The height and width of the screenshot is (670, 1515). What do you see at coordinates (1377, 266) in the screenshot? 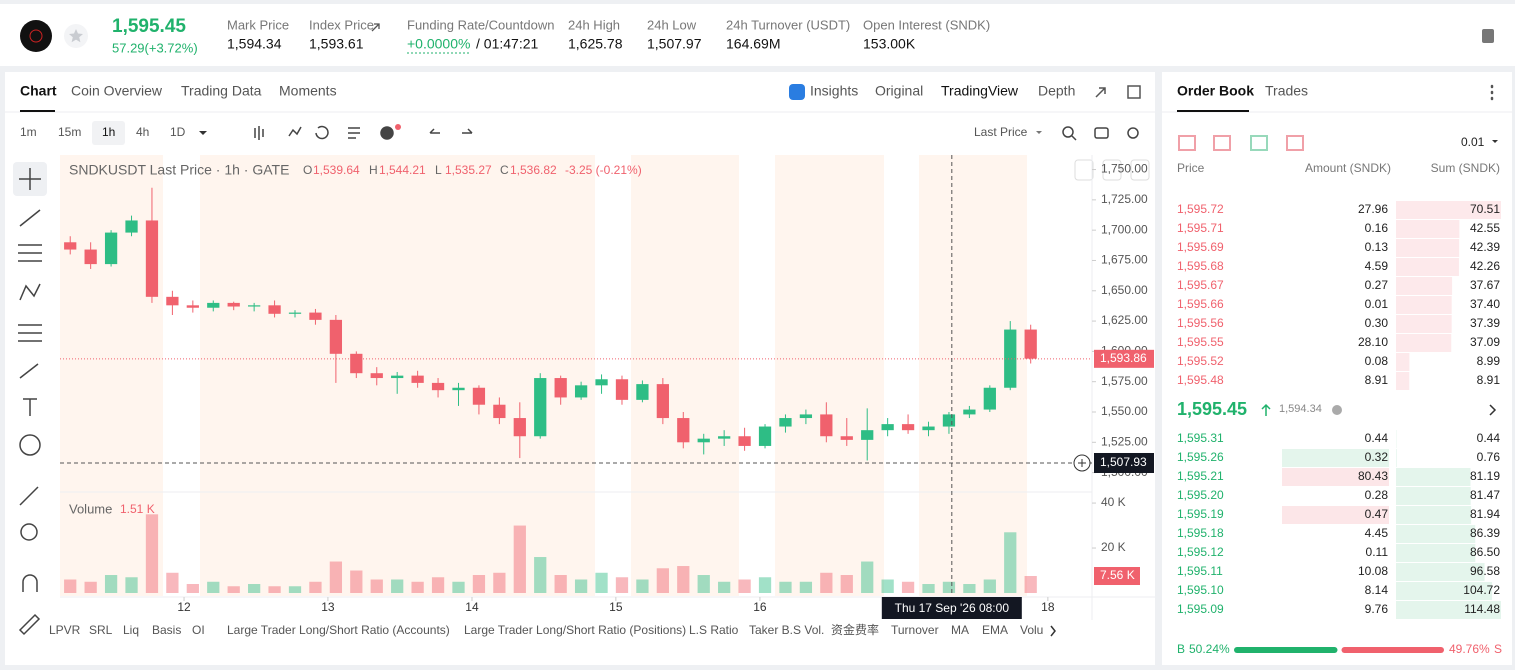
I see `order-amount: 4.59` at bounding box center [1377, 266].